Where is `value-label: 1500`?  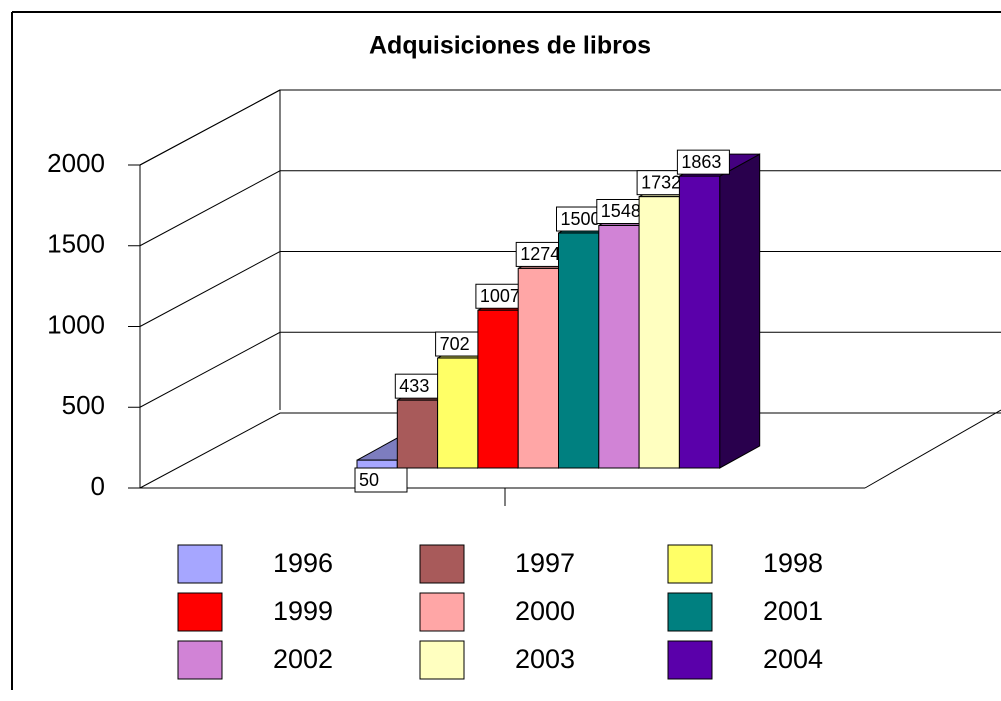 value-label: 1500 is located at coordinates (581, 219).